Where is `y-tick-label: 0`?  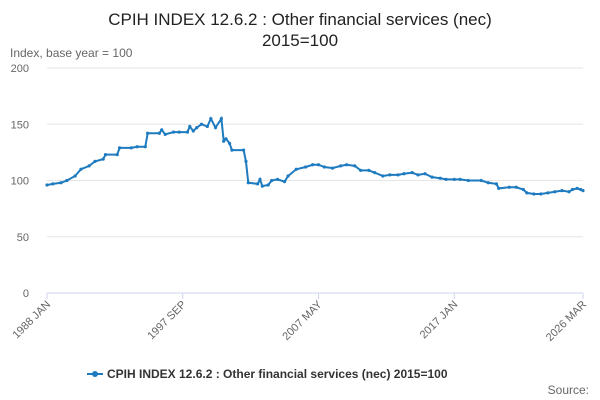
y-tick-label: 0 is located at coordinates (26, 294).